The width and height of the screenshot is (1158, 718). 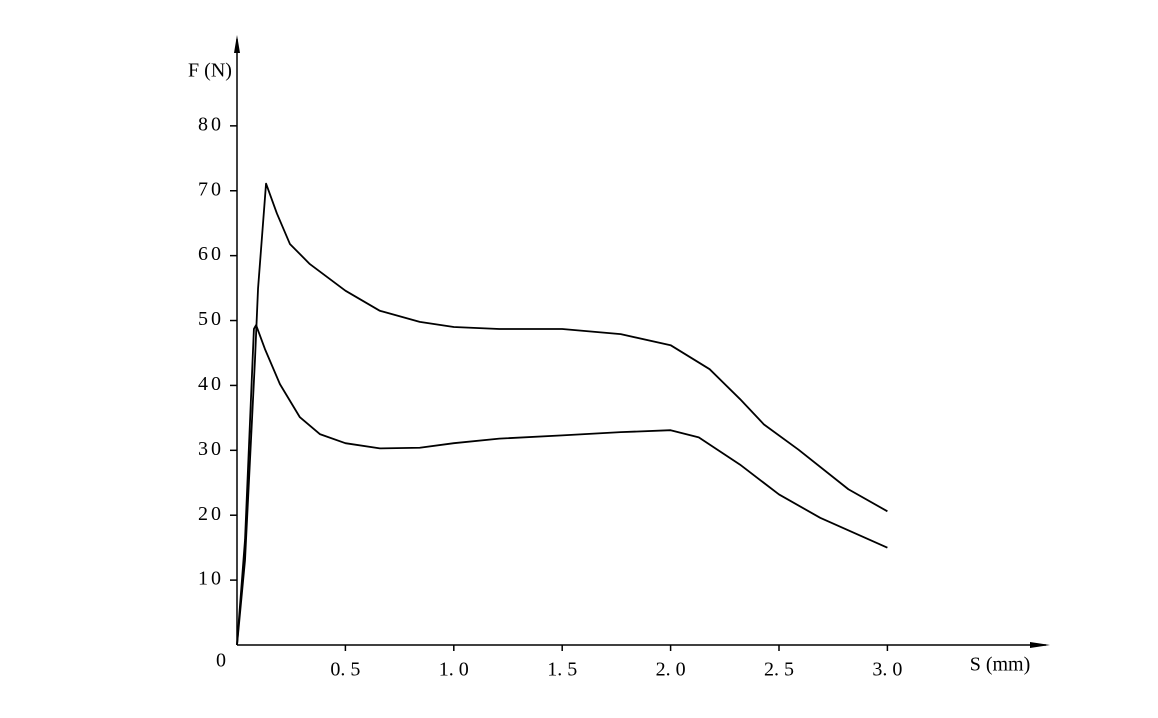 I want to click on y-tick-label: 40, so click(x=211, y=384).